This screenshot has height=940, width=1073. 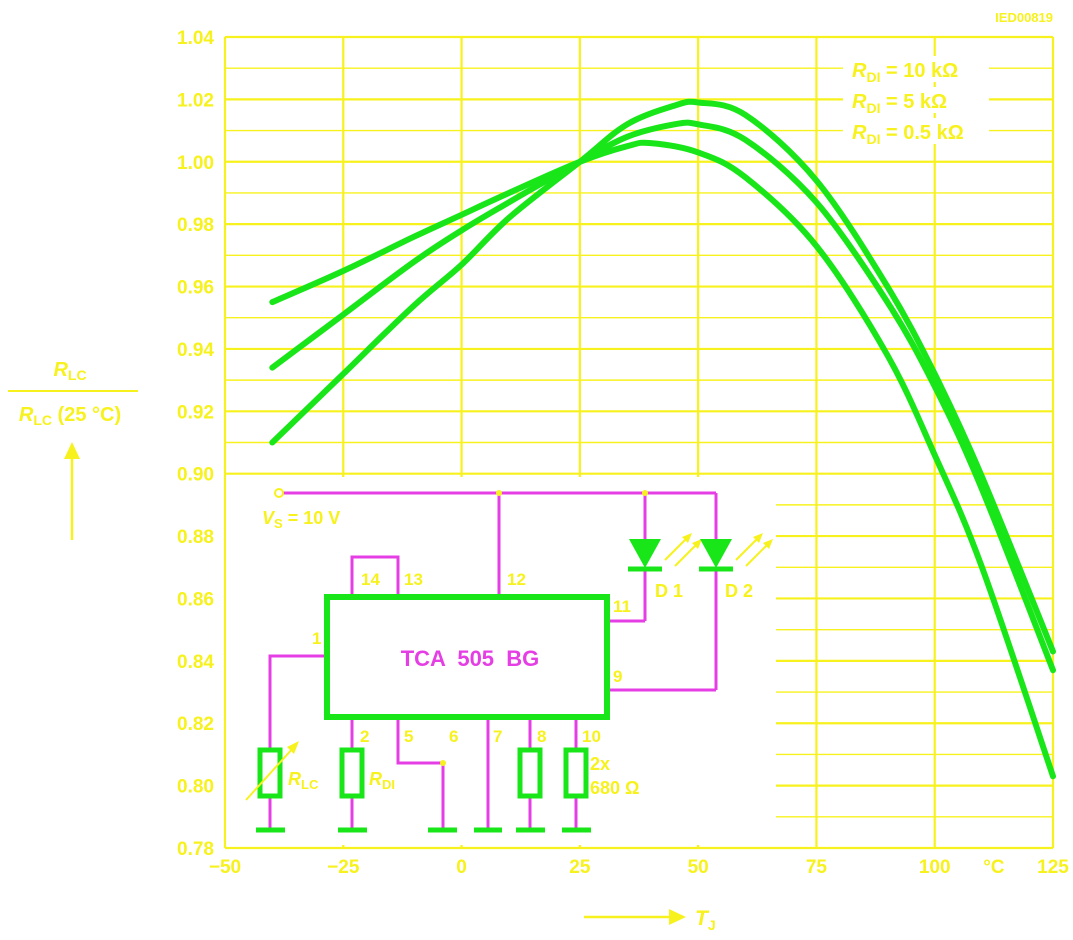 What do you see at coordinates (935, 867) in the screenshot?
I see `x-tick-label: 100` at bounding box center [935, 867].